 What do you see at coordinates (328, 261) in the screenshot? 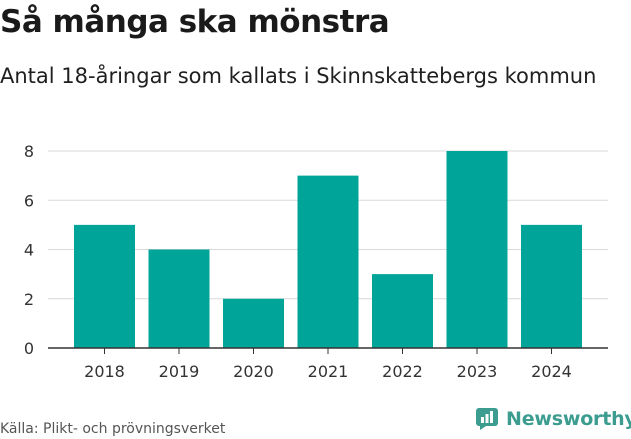
I see `bar-2021` at bounding box center [328, 261].